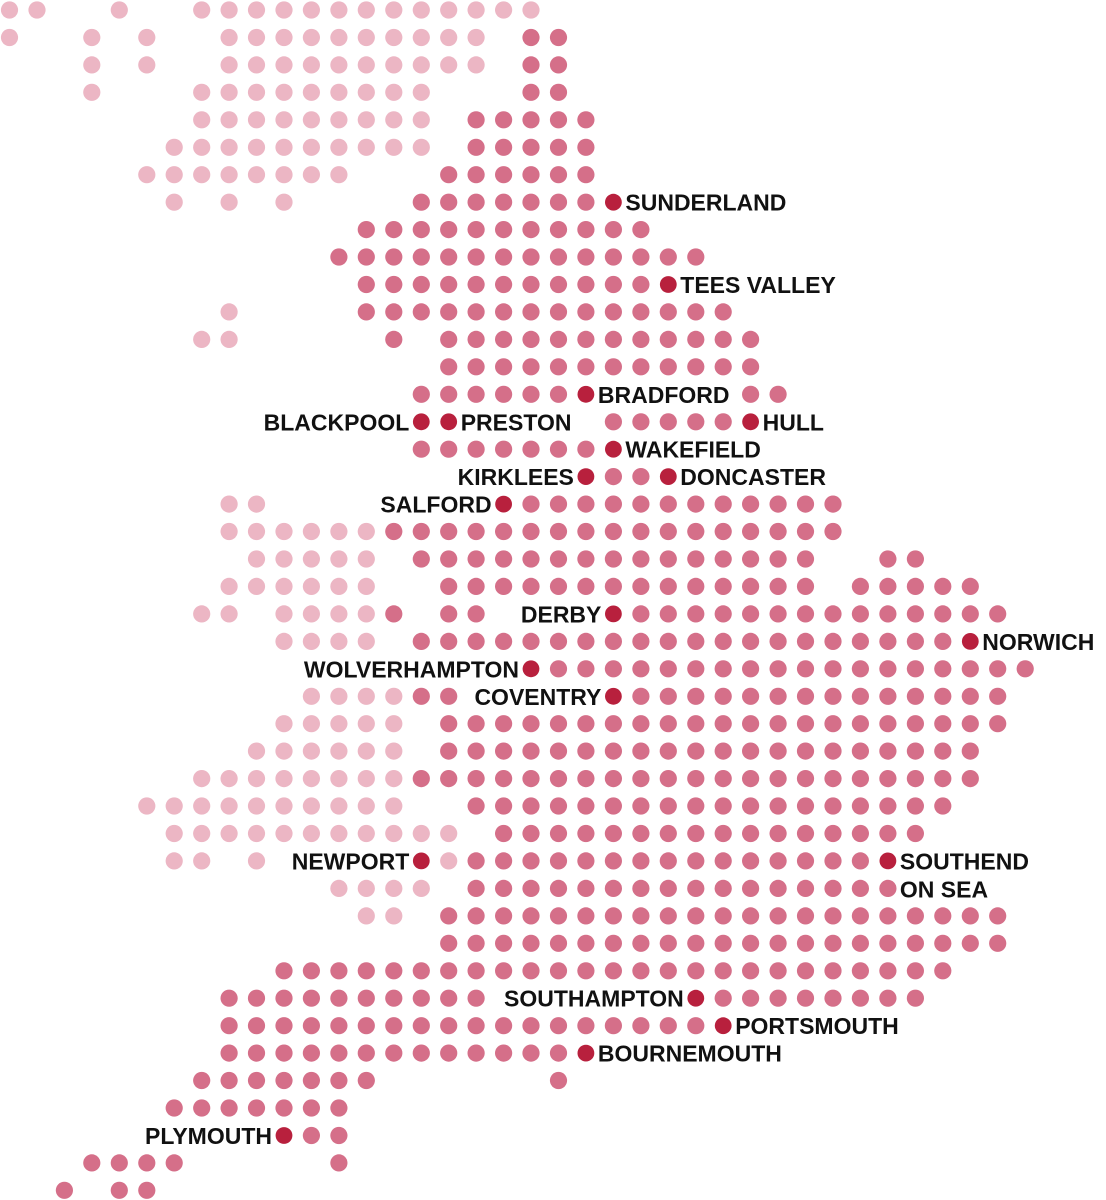  Describe the element at coordinates (664, 395) in the screenshot. I see `city-label: BRADFORD` at that location.